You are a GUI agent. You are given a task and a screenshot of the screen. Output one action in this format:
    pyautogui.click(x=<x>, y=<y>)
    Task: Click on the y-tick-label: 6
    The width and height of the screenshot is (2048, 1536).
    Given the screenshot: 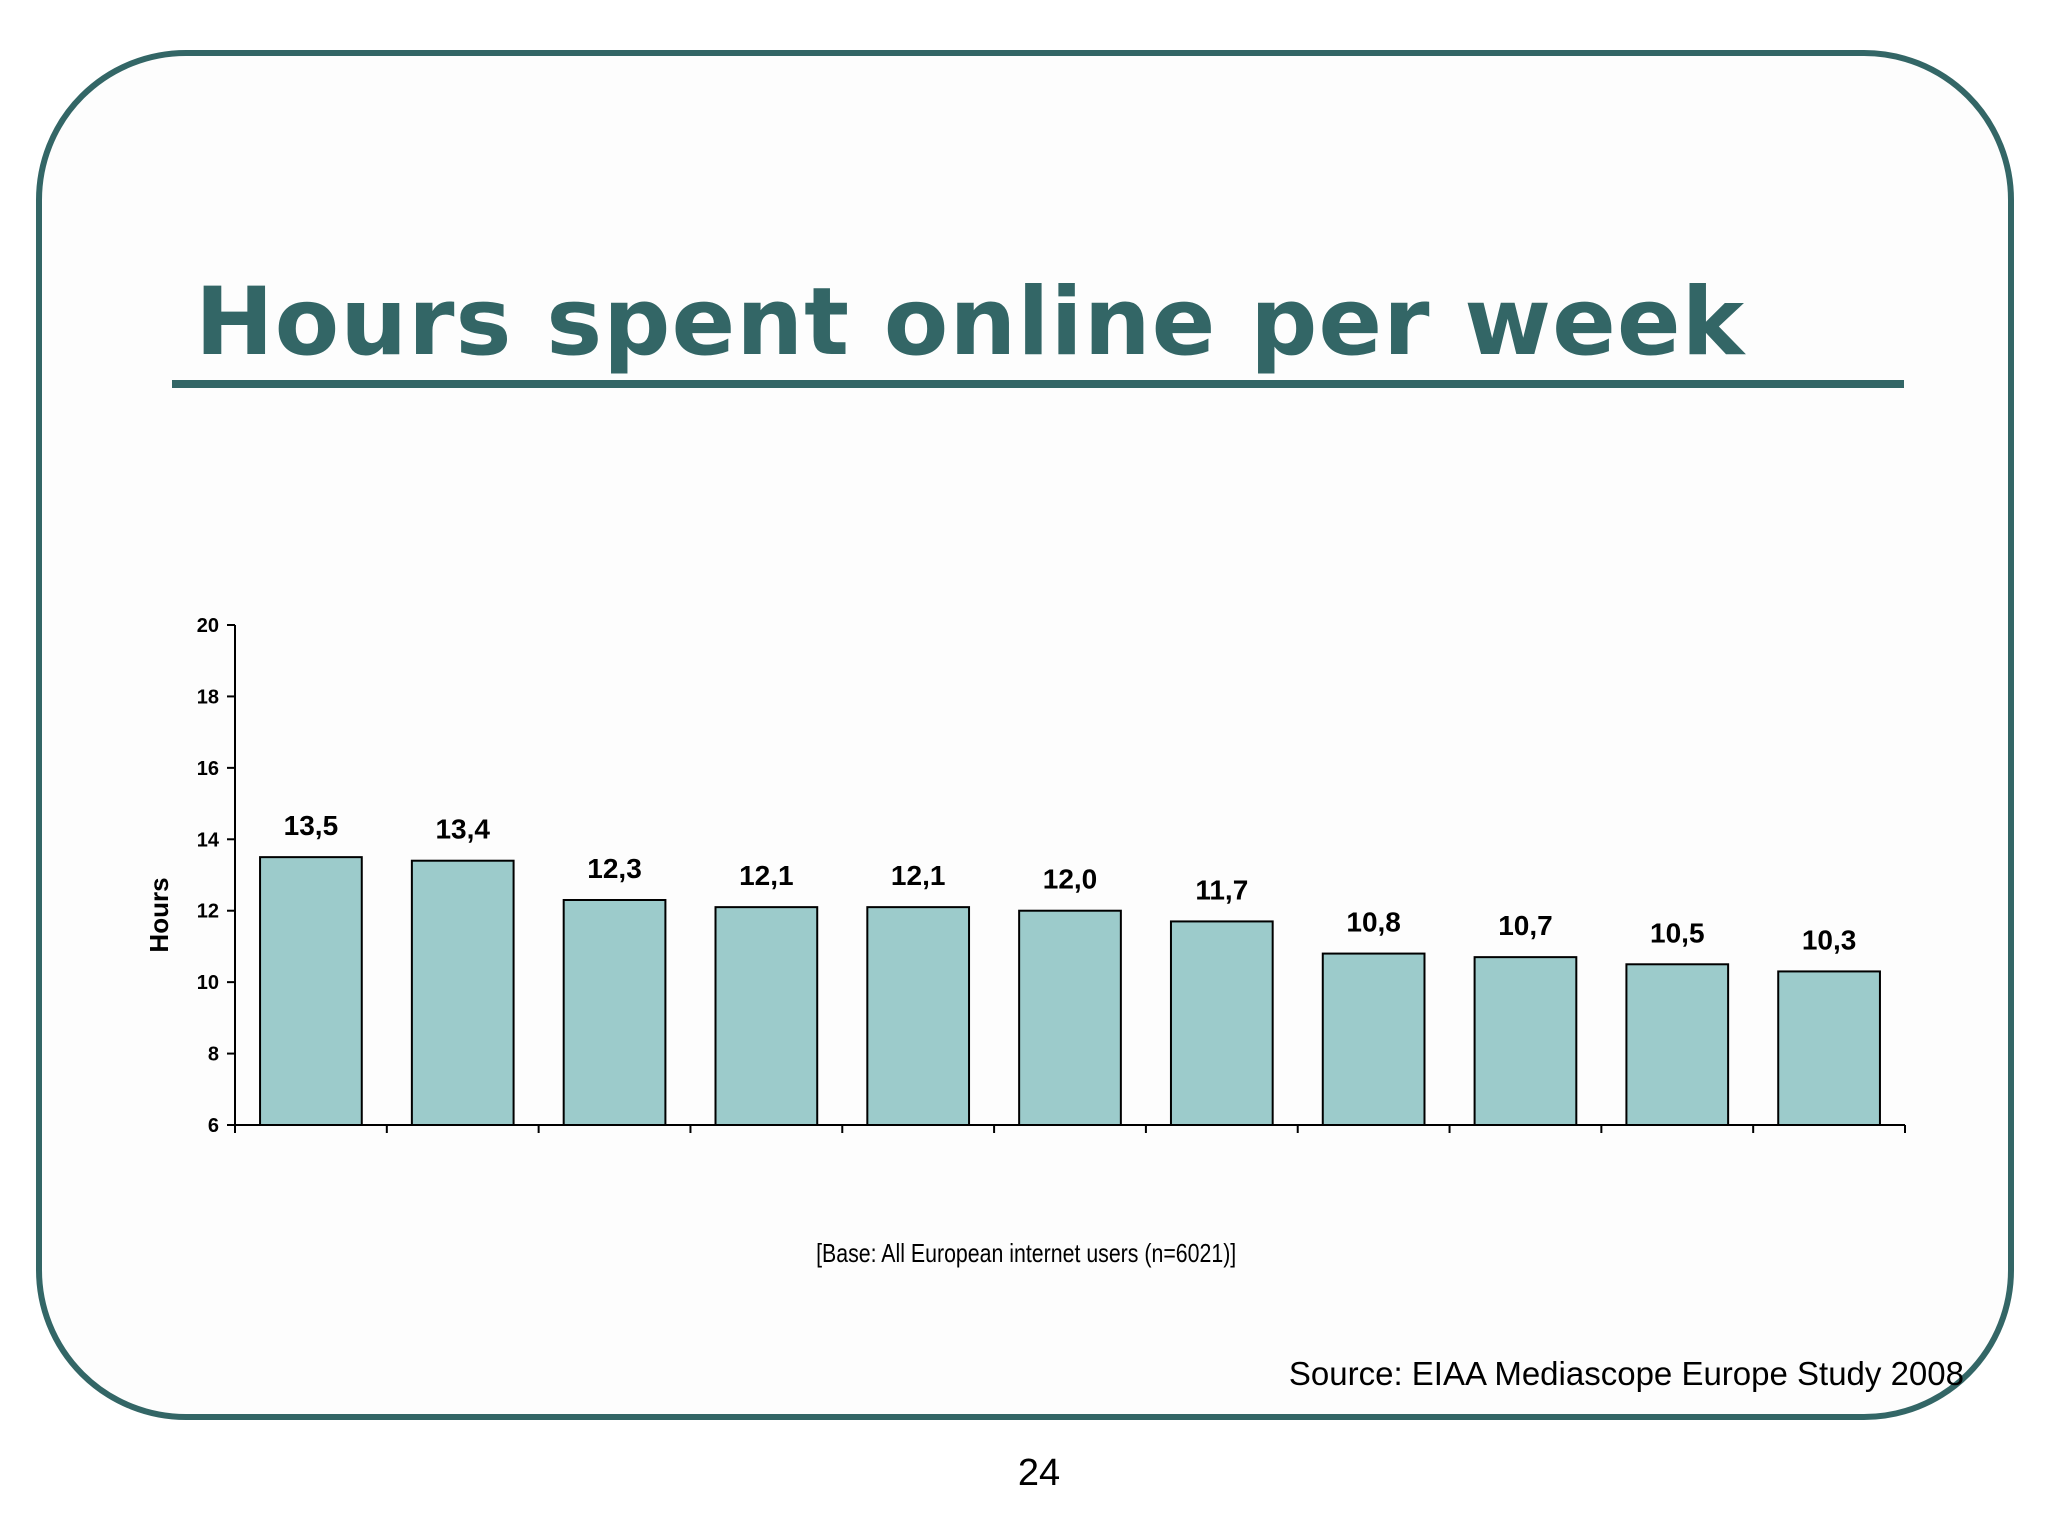 What is the action you would take?
    pyautogui.click(x=213, y=1126)
    